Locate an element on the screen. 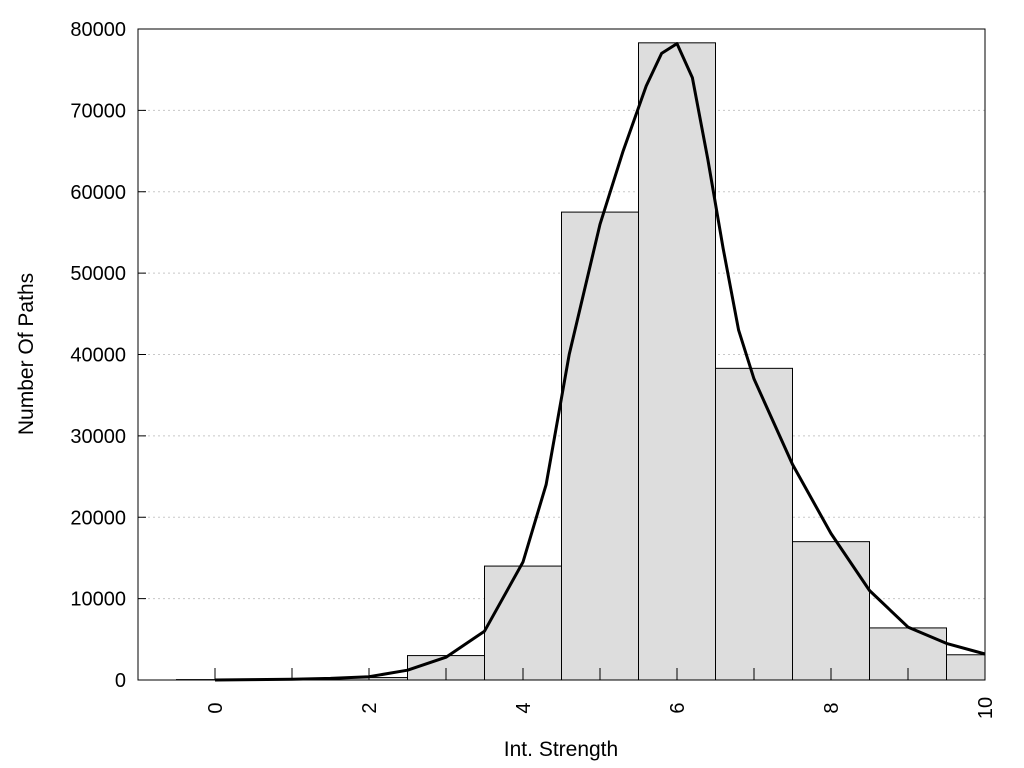 Image resolution: width=1024 pixels, height=768 pixels. y-tick-label: 80000 is located at coordinates (98, 30).